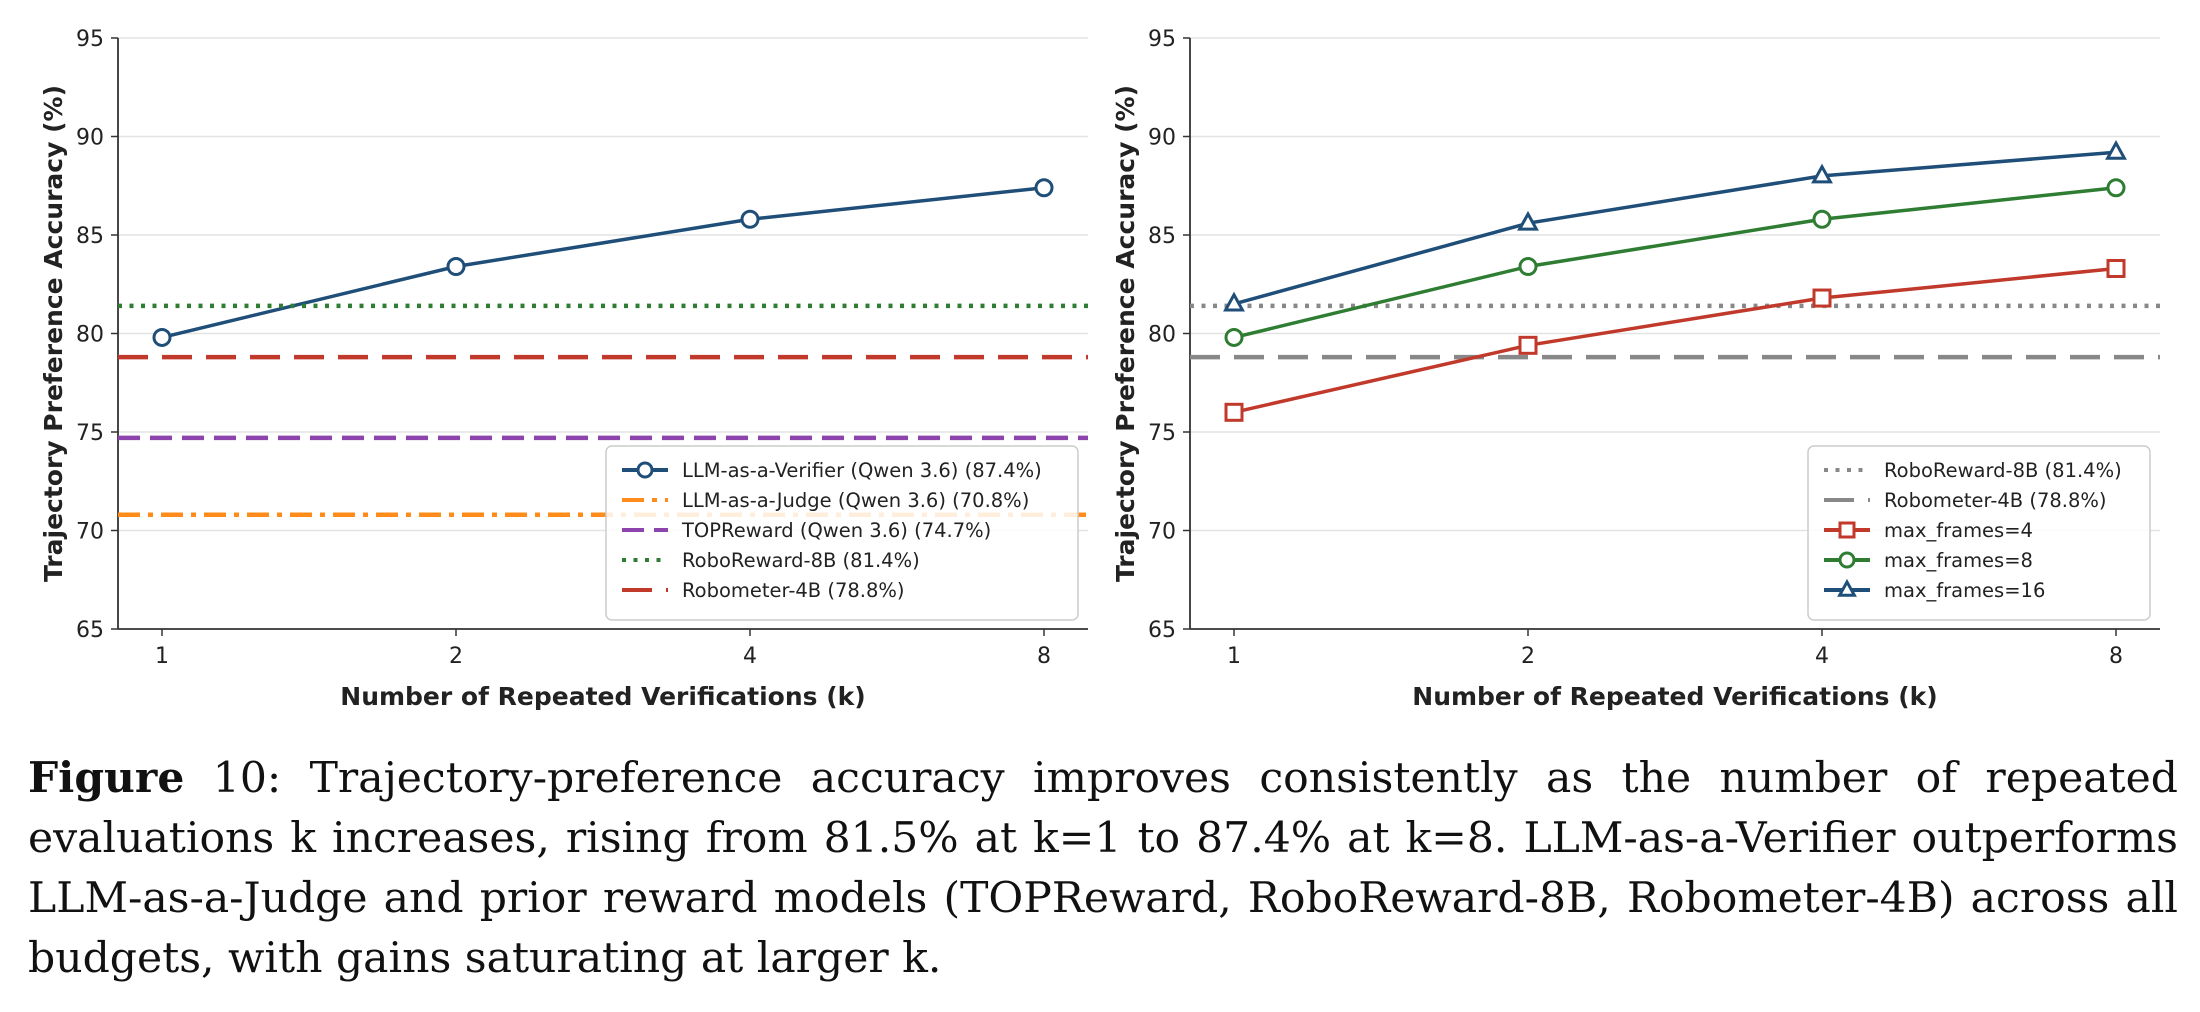 The width and height of the screenshot is (2200, 1012). I want to click on legend-label: LLM-as-a-Judge (Qwen 3.6) (70.8%), so click(855, 500).